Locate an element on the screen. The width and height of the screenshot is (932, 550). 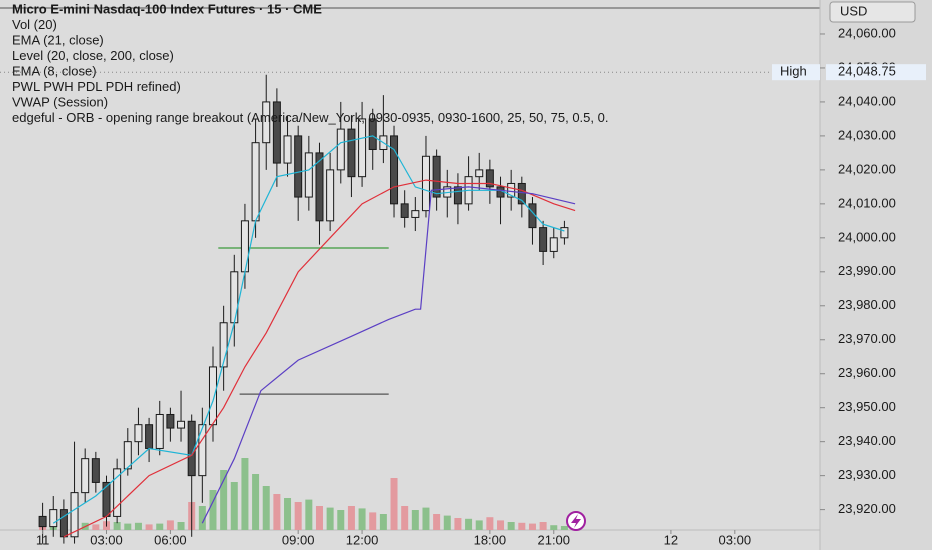
high-label: High is located at coordinates (793, 71).